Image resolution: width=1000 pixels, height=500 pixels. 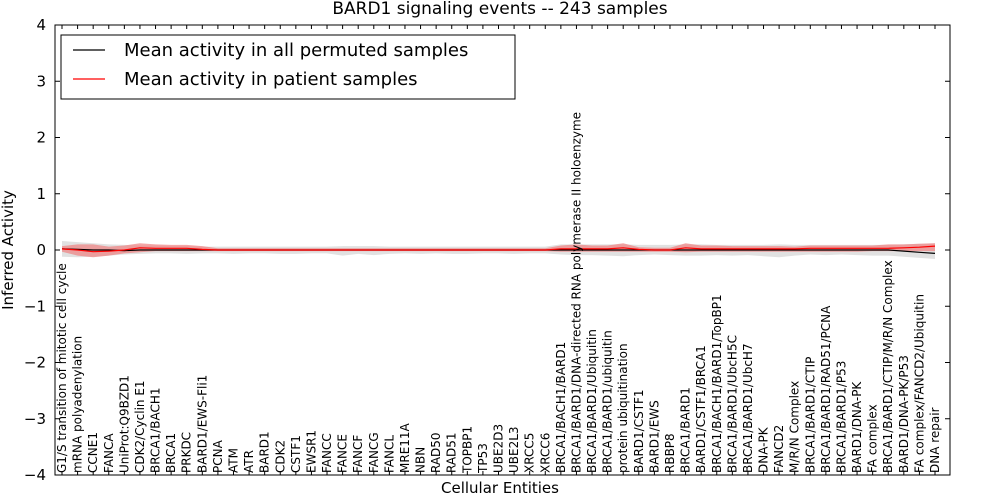 I want to click on y-axis-label: Inferred Activity, so click(x=8, y=250).